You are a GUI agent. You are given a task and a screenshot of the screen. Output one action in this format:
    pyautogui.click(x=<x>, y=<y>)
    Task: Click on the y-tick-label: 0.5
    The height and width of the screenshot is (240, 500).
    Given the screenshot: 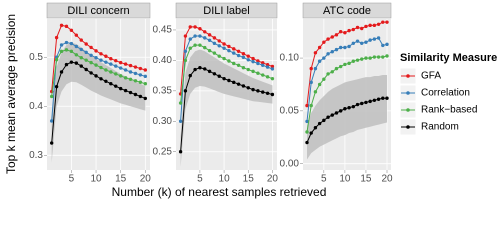 What is the action you would take?
    pyautogui.click(x=36, y=57)
    